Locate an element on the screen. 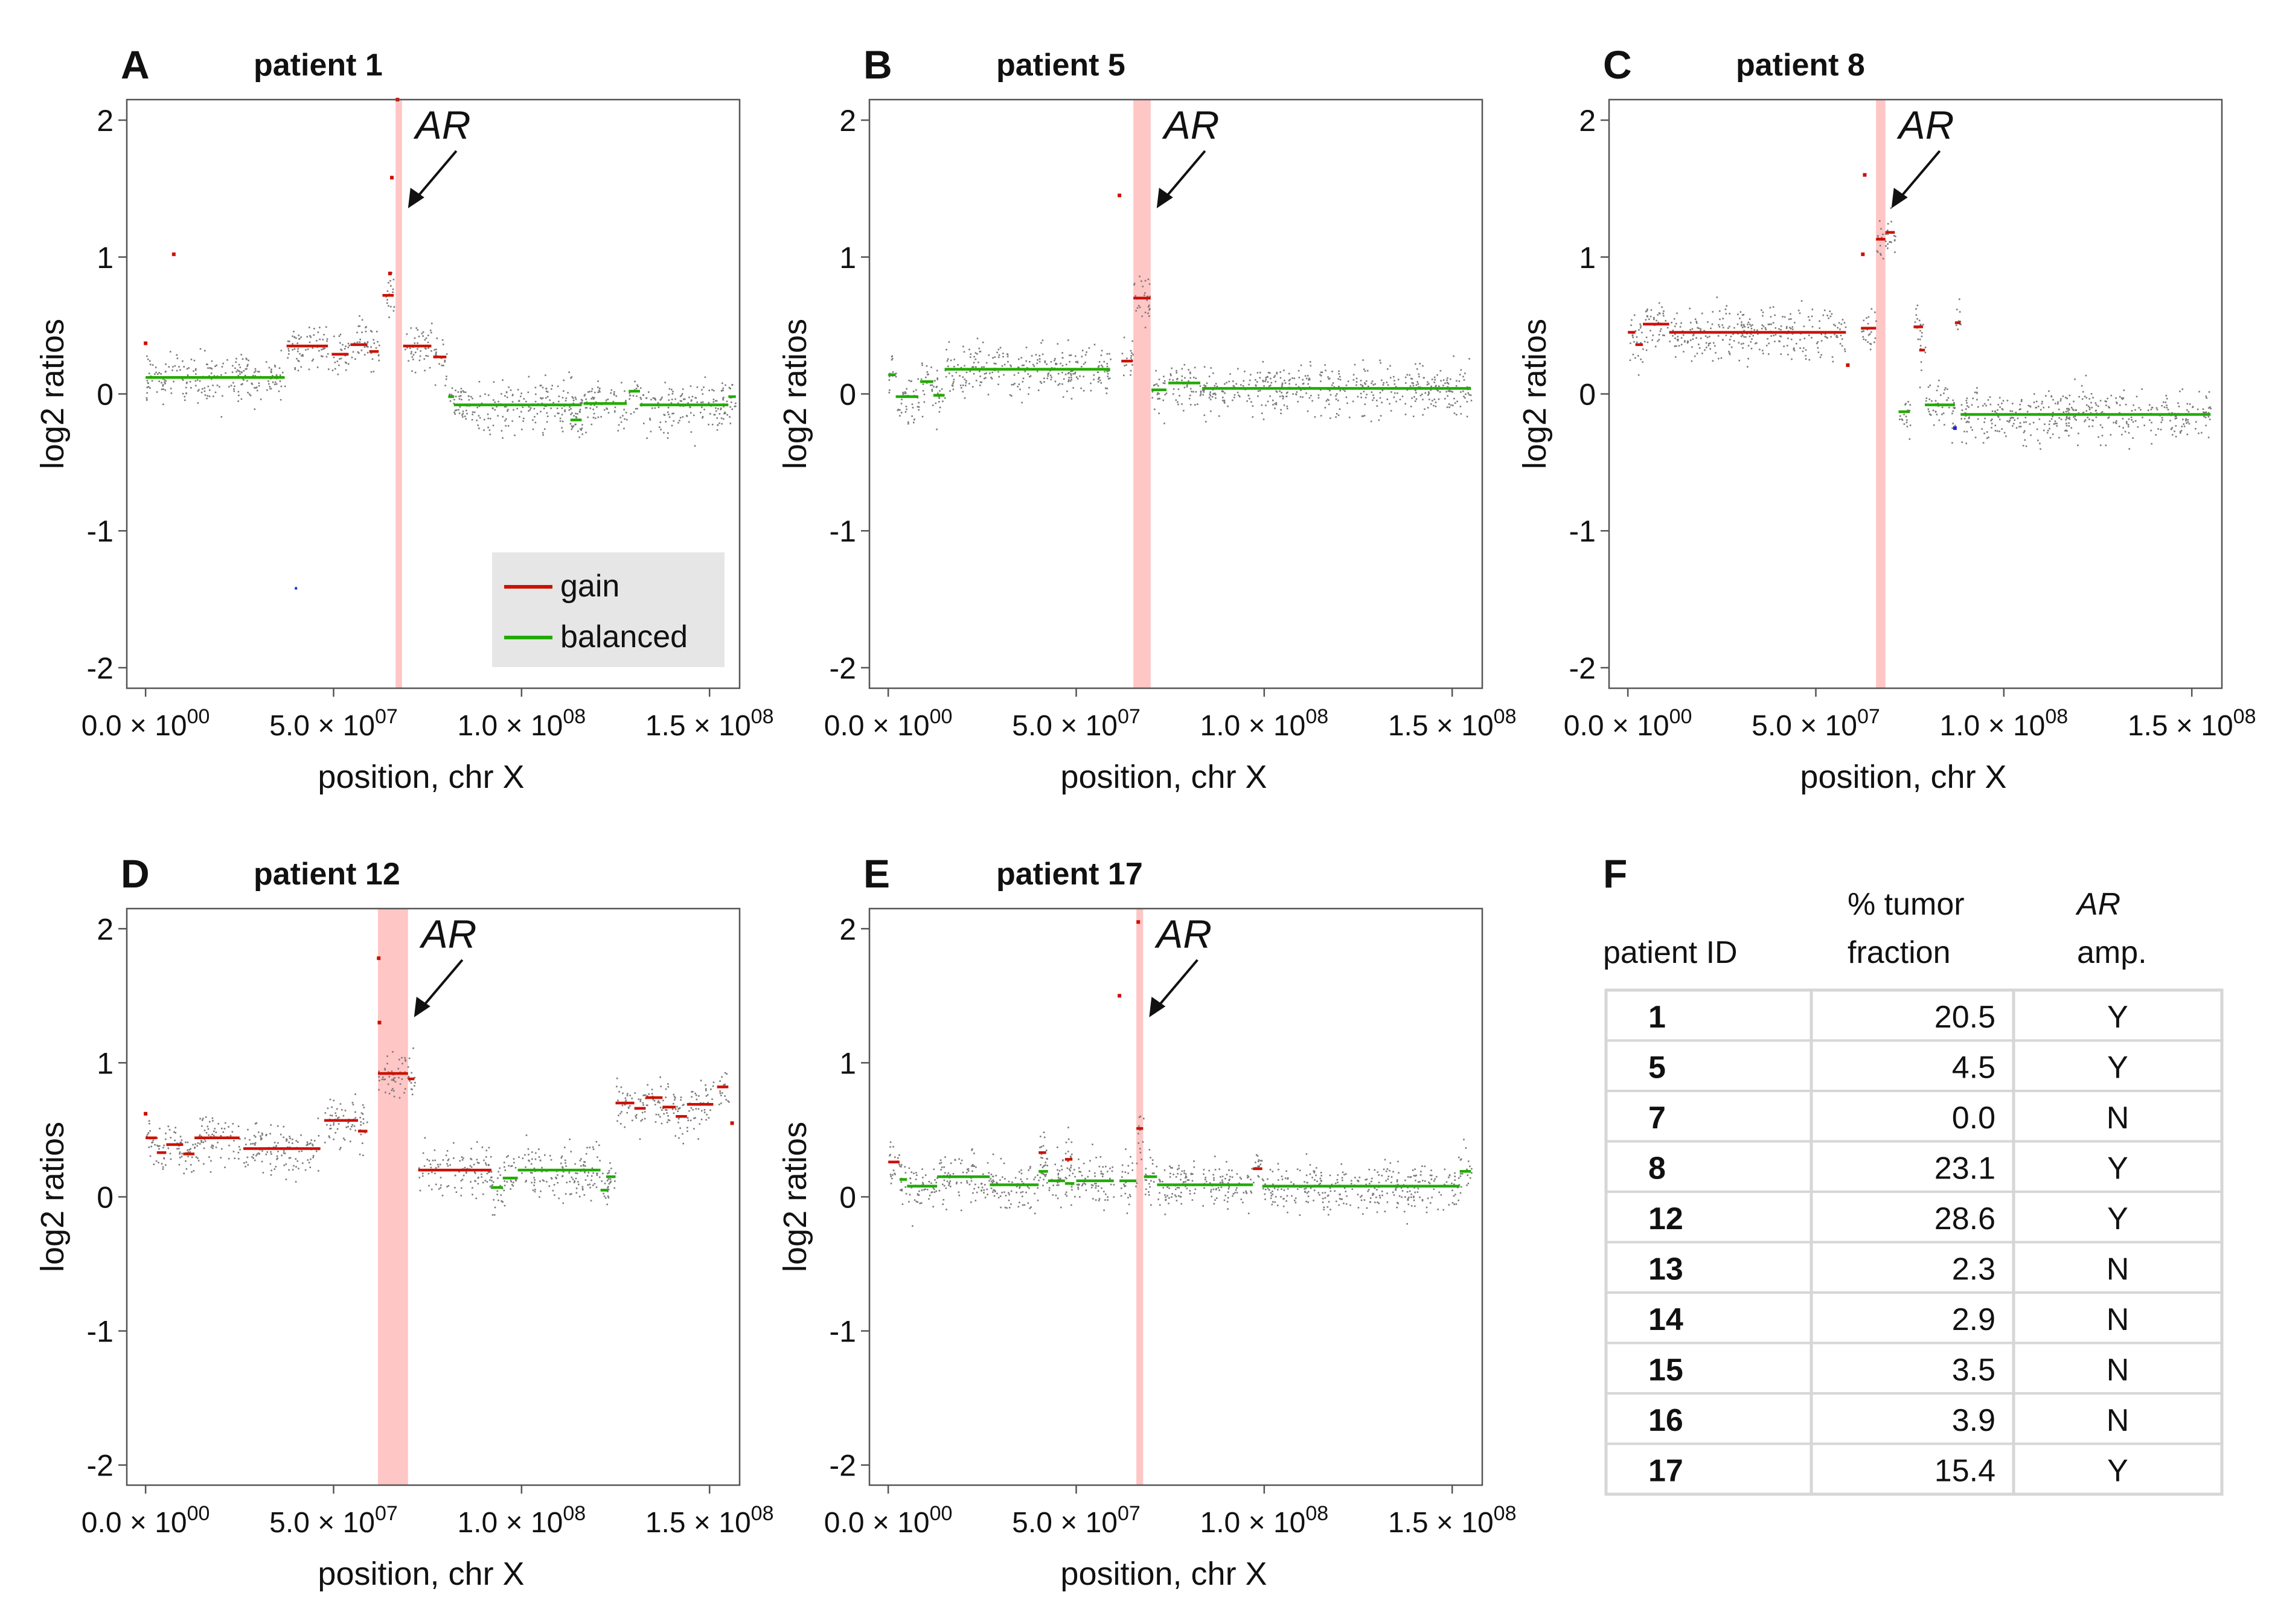  x-tick-mantissa: 1.5 is located at coordinates (665, 1523).